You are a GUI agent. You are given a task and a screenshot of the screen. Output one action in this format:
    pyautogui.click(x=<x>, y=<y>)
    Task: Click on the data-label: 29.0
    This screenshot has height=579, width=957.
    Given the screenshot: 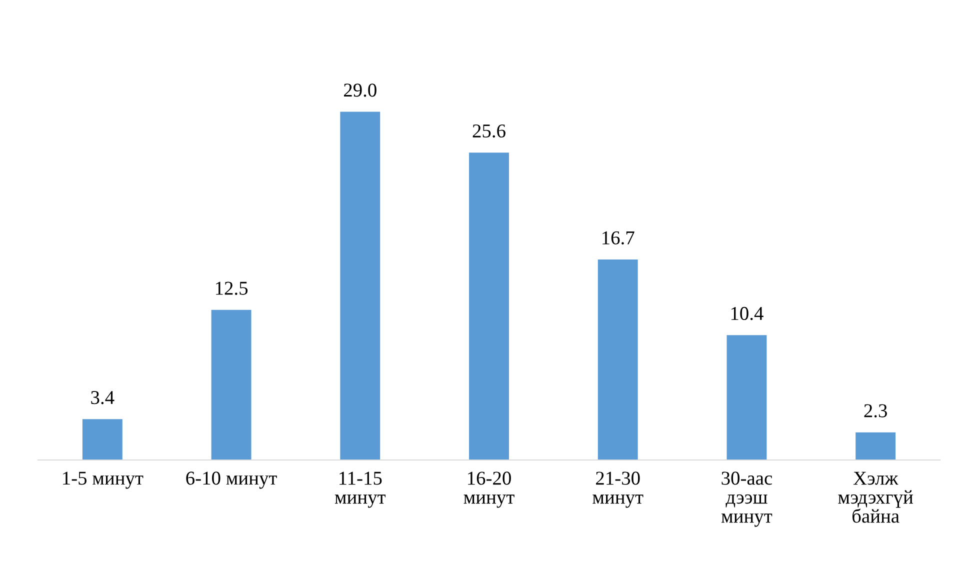 What is the action you would take?
    pyautogui.click(x=360, y=90)
    